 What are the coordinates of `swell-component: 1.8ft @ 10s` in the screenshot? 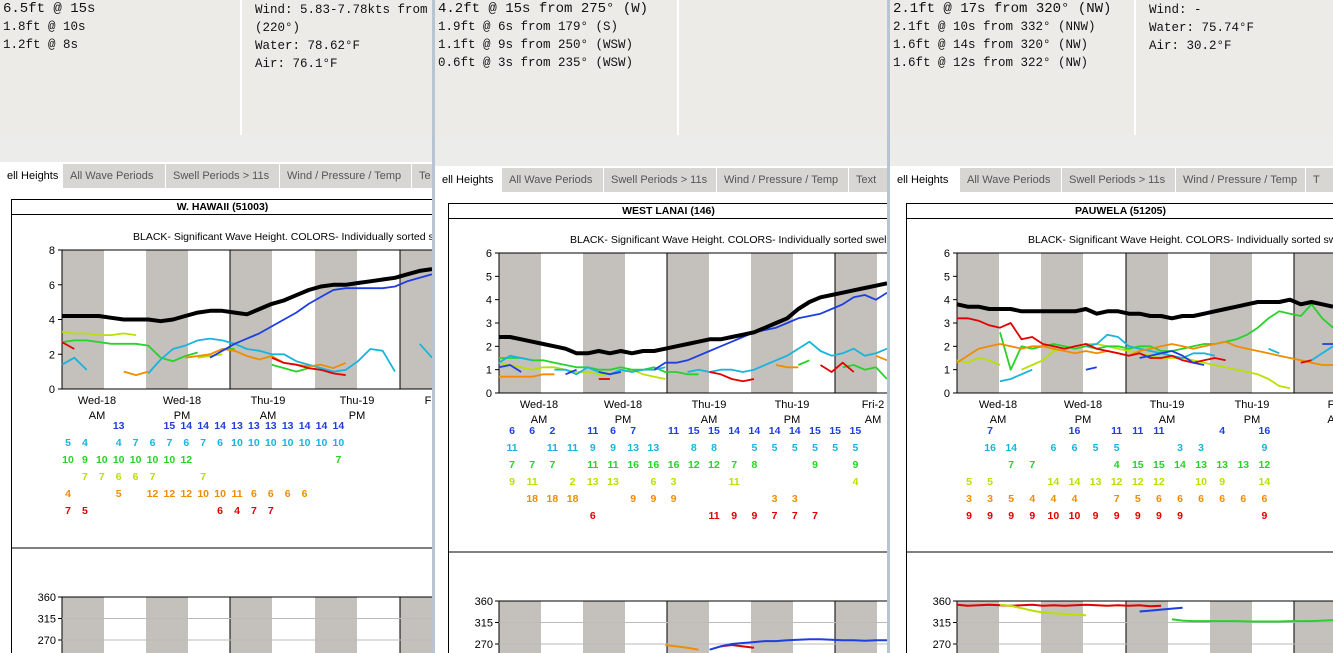 It's located at (44, 27).